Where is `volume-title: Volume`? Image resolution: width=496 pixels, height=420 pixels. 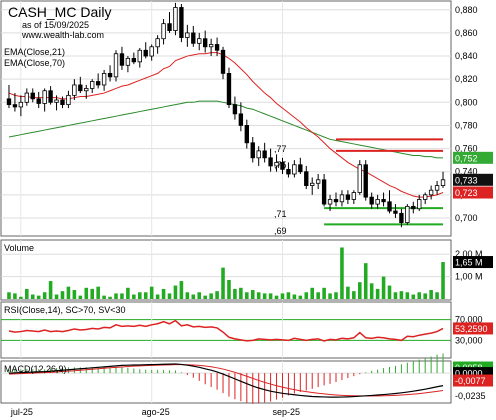 volume-title: Volume is located at coordinates (19, 248).